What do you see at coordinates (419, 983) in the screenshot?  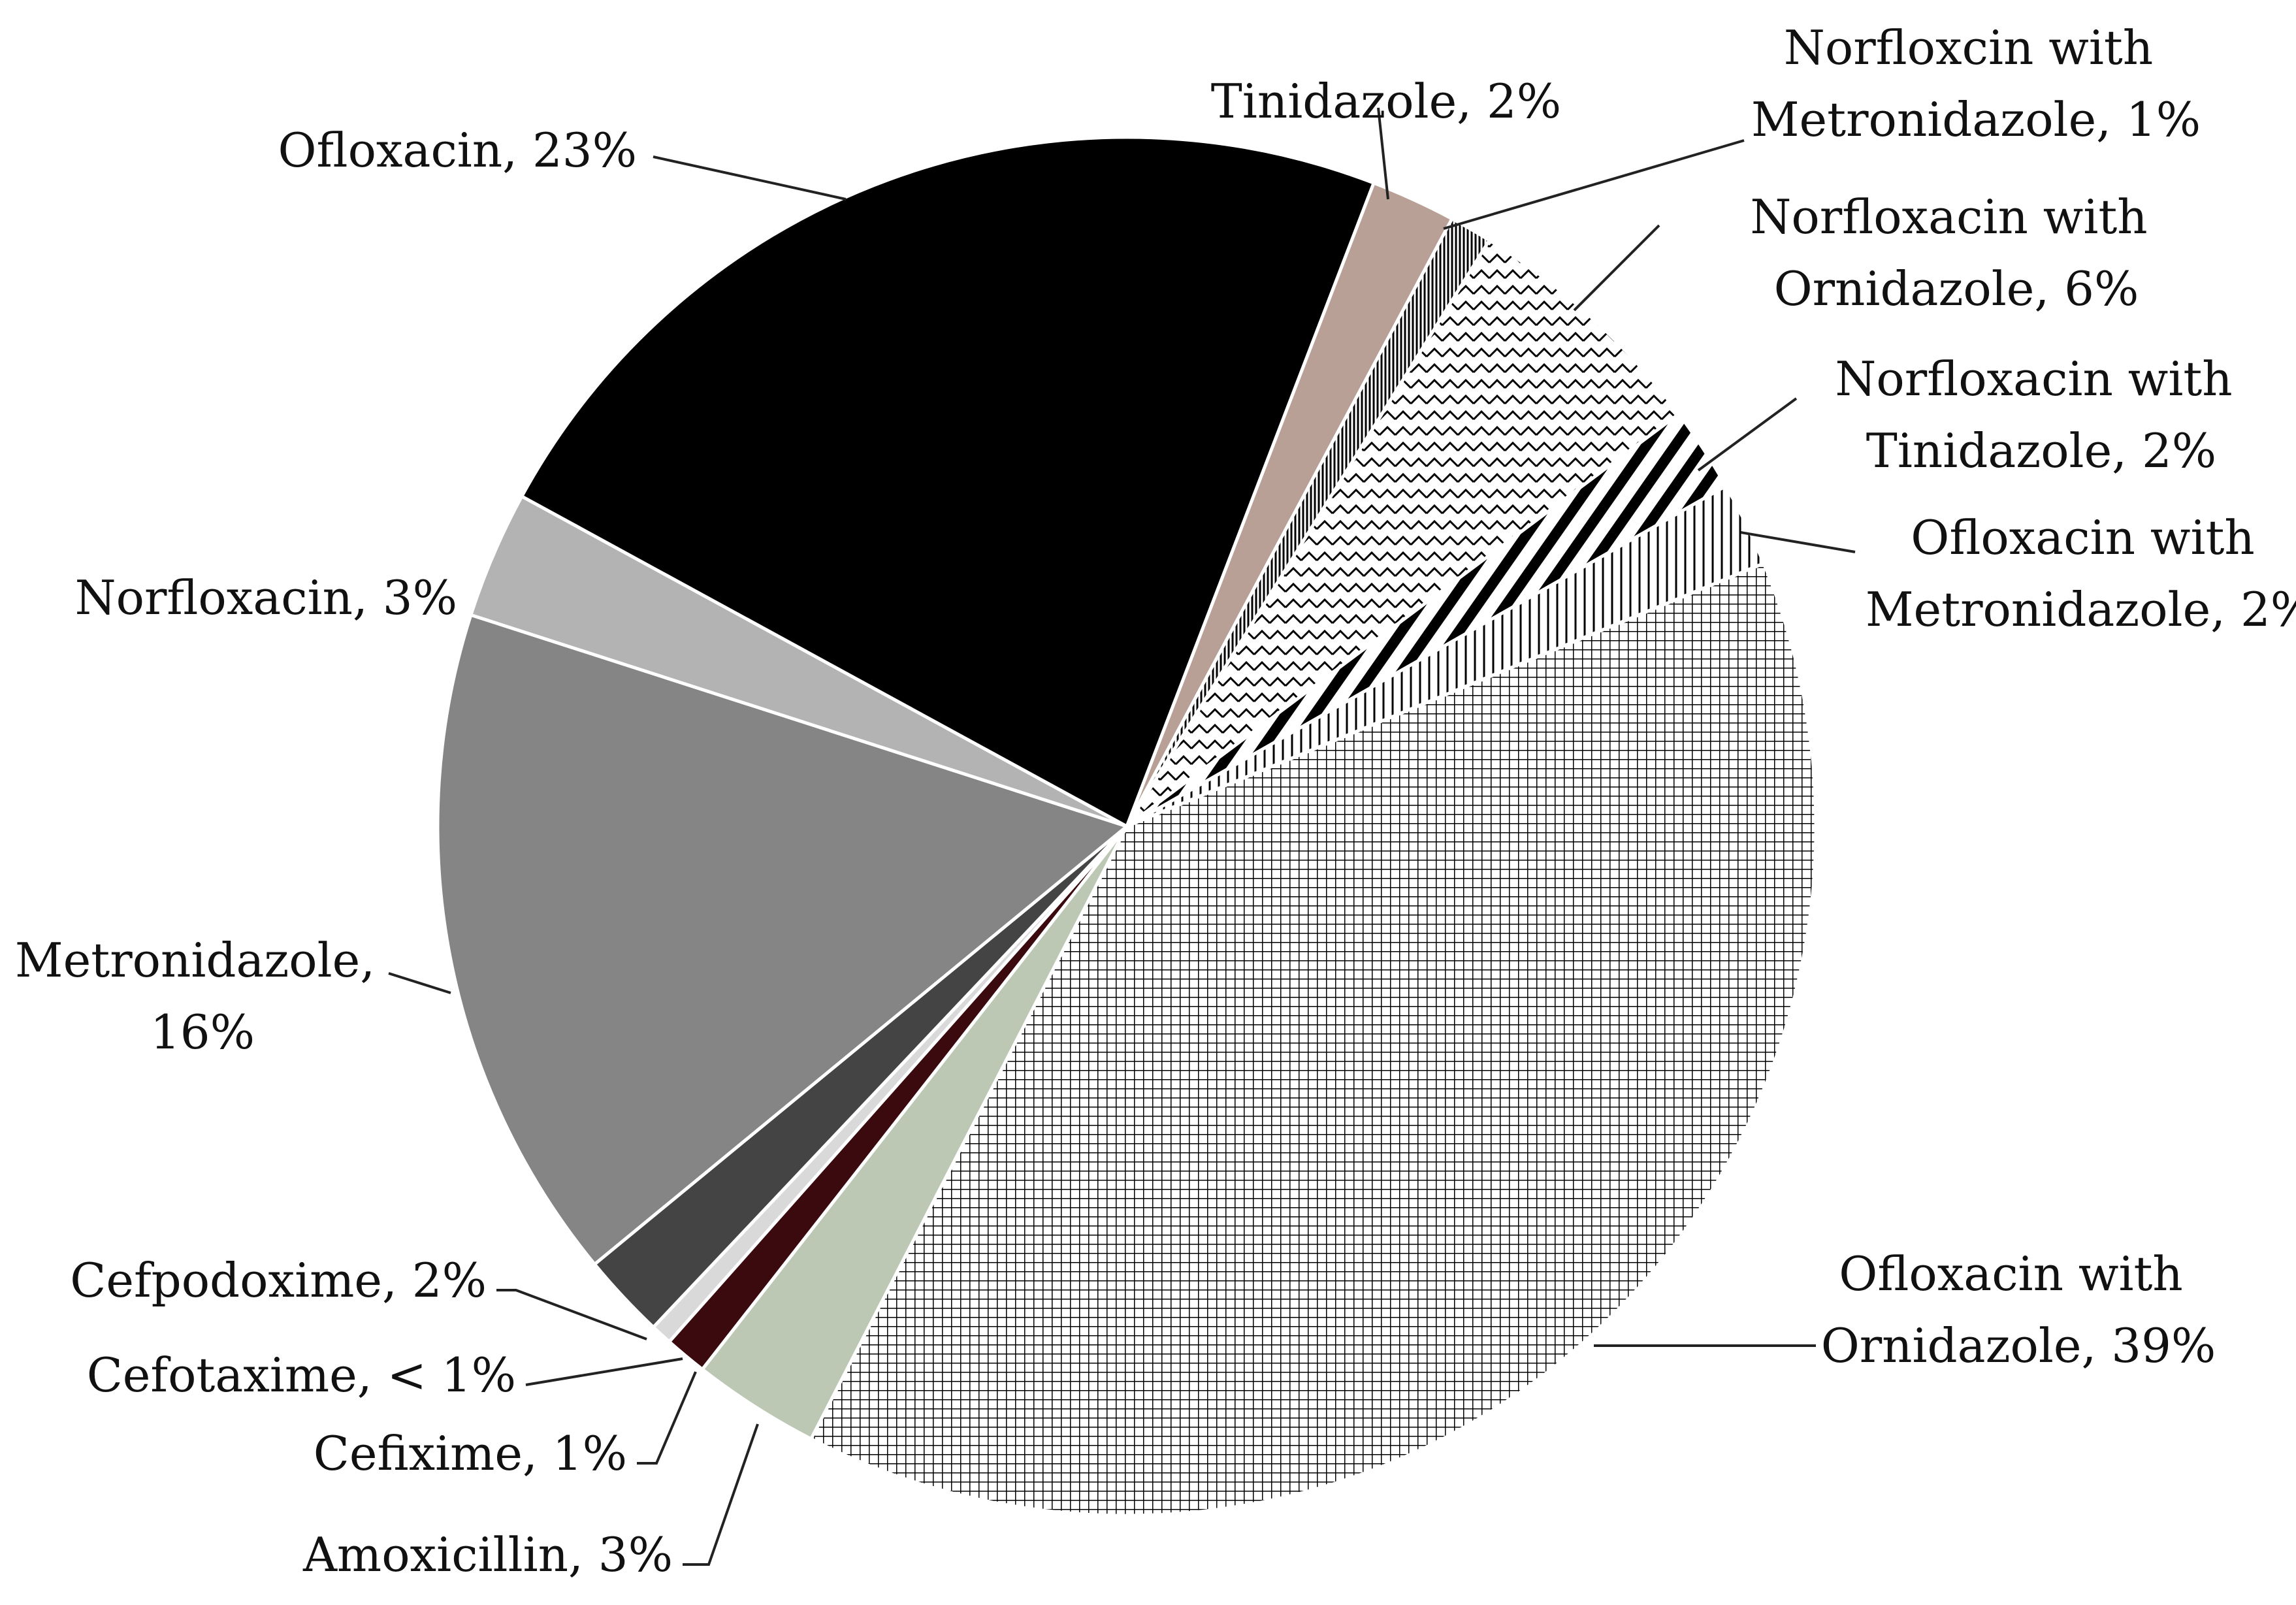 I see `leader-metronidazole` at bounding box center [419, 983].